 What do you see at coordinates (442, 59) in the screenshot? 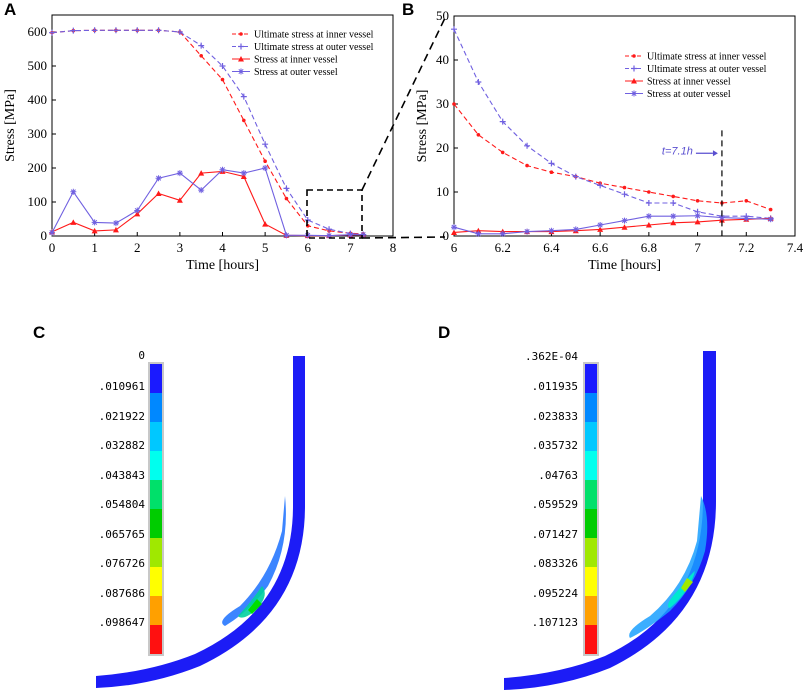
I see `y-tick-label: 40` at bounding box center [442, 59].